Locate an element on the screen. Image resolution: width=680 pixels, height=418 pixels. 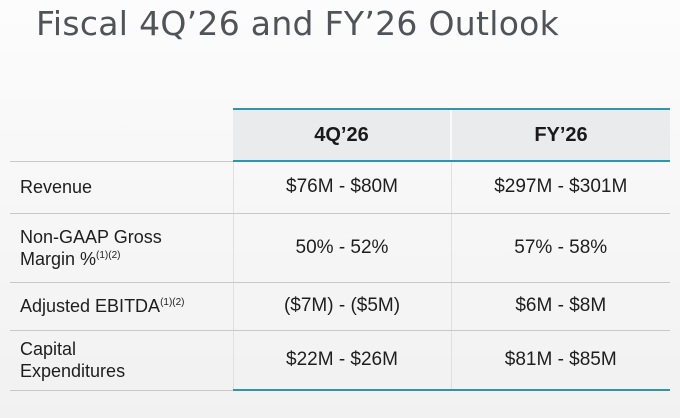
row-label-text: Adjusted EBITDA is located at coordinates (90, 306).